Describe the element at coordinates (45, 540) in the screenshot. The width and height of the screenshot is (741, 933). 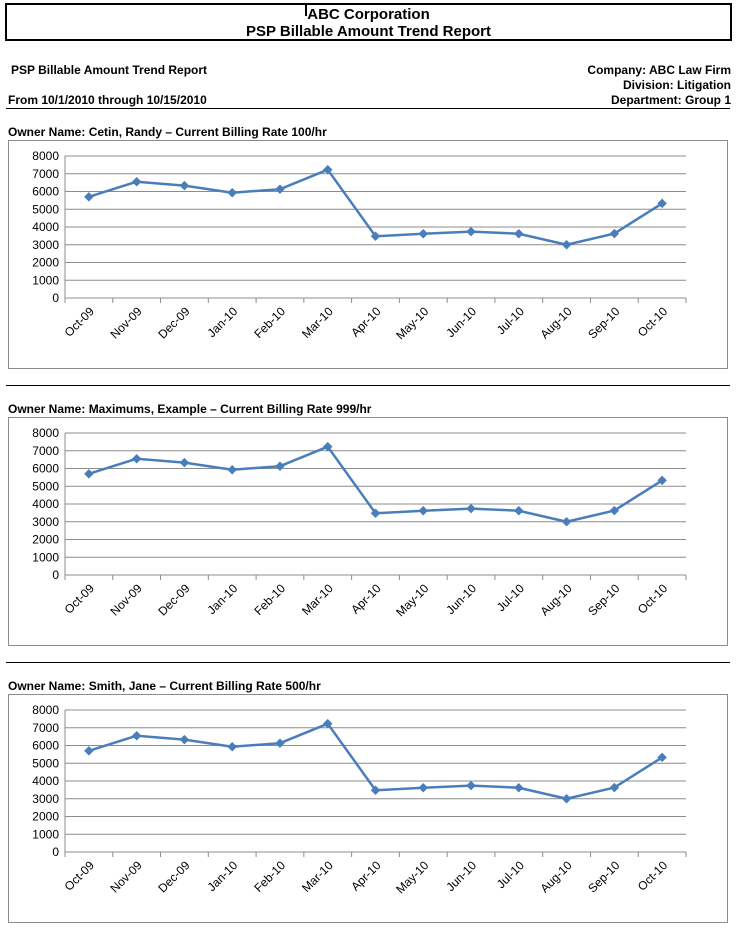
I see `y-tick-label: 2000` at that location.